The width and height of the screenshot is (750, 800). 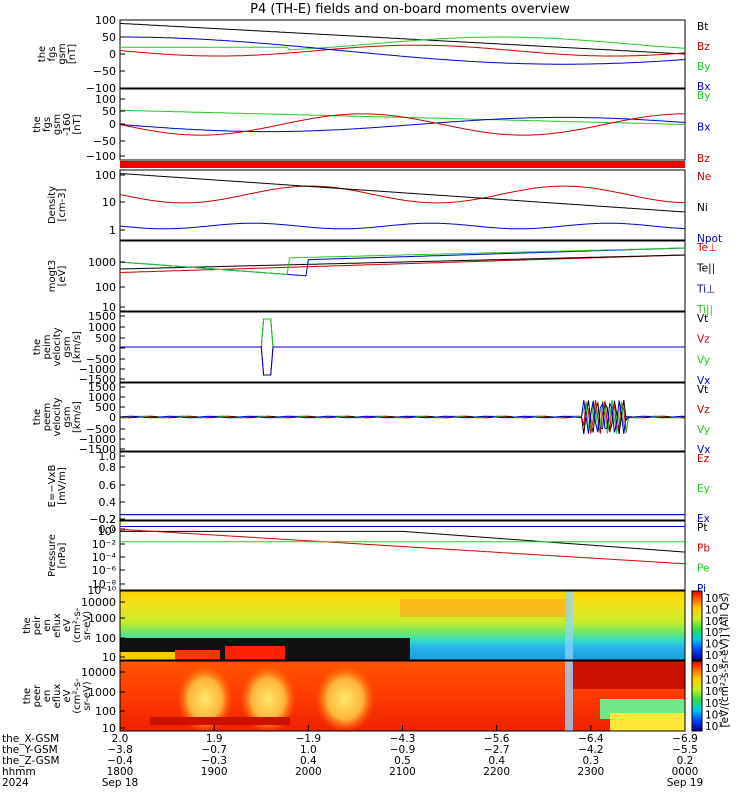 I want to click on y-tick-label: 10⁻⁸, so click(x=104, y=584).